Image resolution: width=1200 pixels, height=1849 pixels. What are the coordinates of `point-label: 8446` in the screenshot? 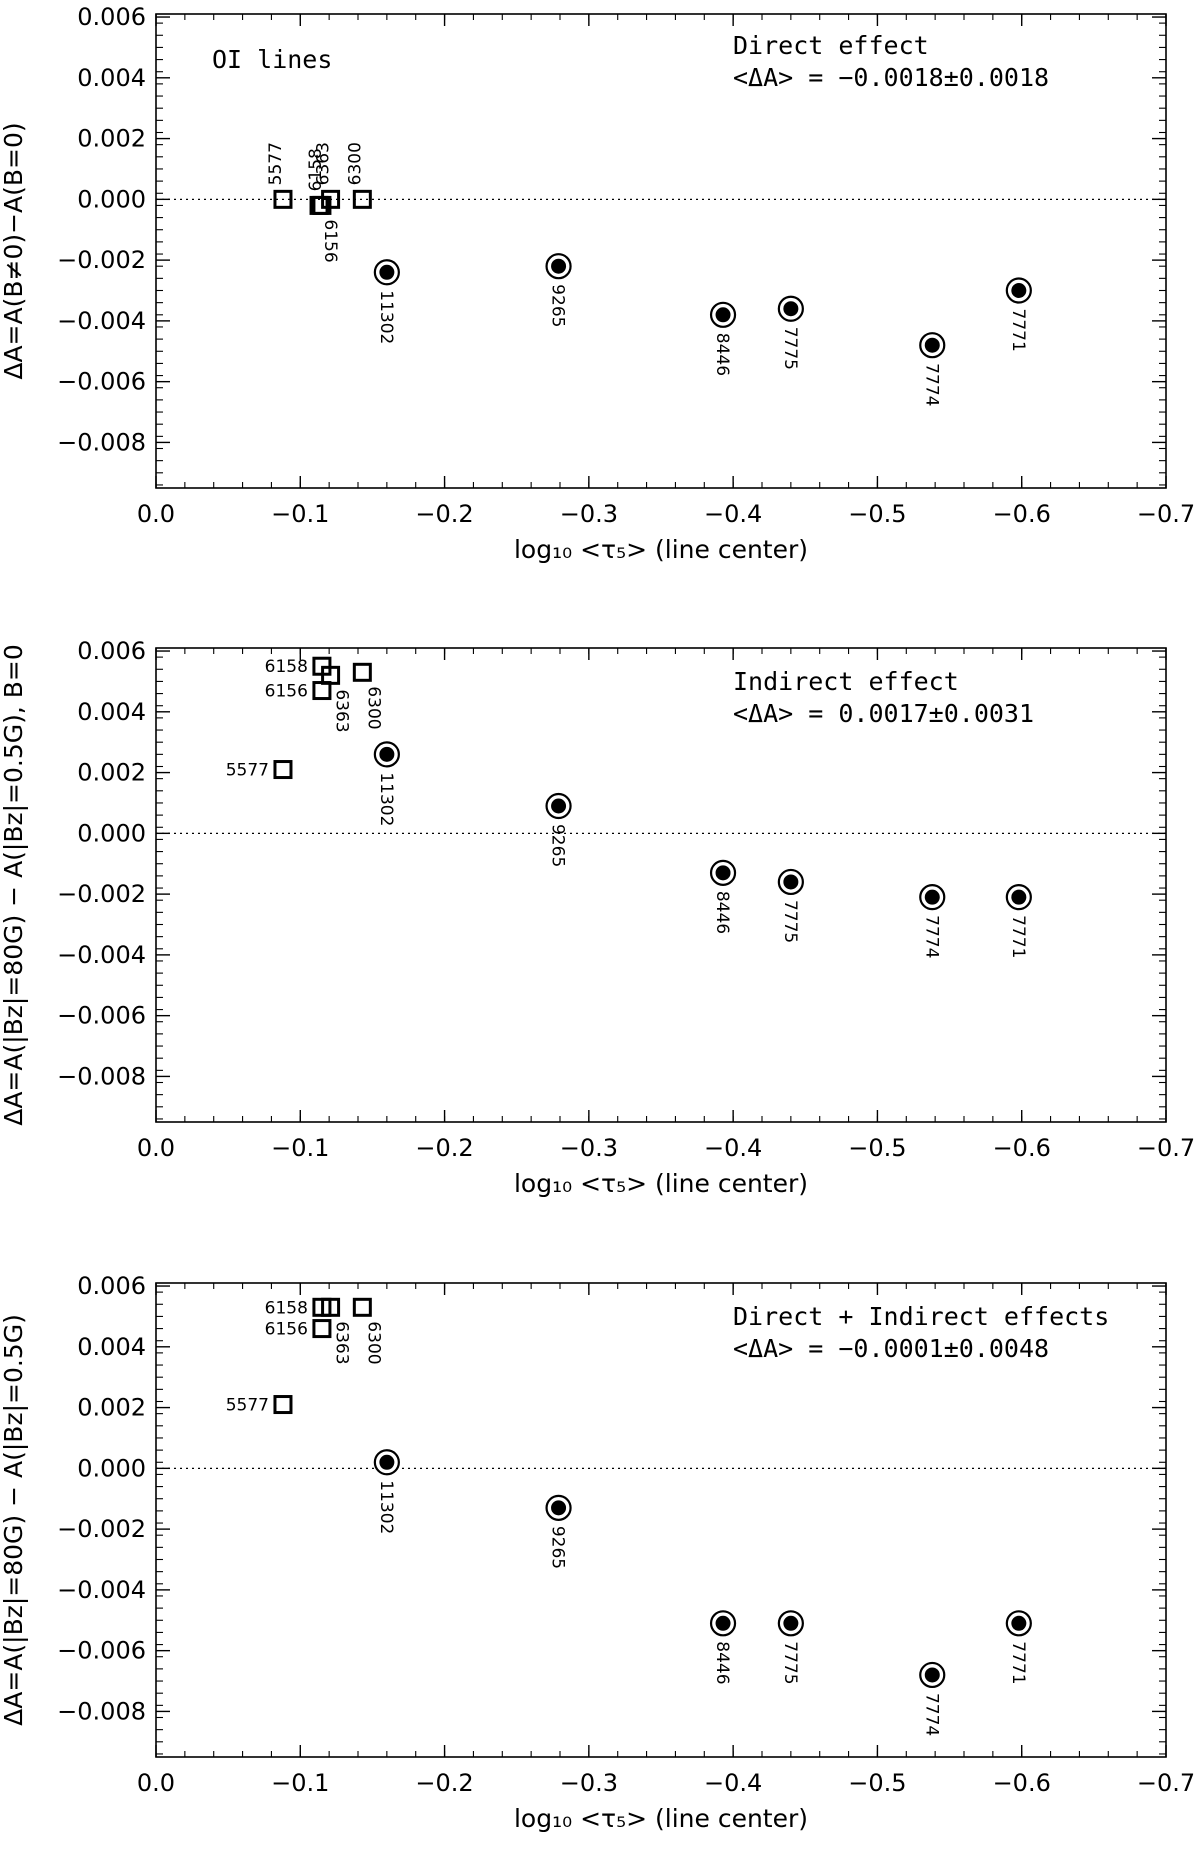 It's located at (722, 912).